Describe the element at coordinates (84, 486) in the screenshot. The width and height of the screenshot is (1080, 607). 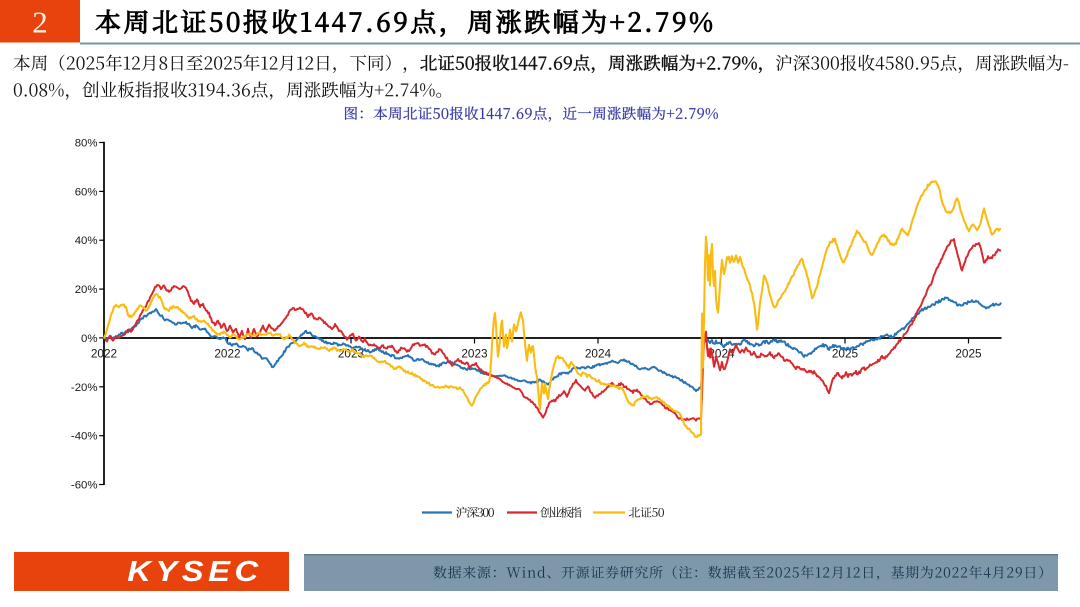
I see `svg-text: -60%` at that location.